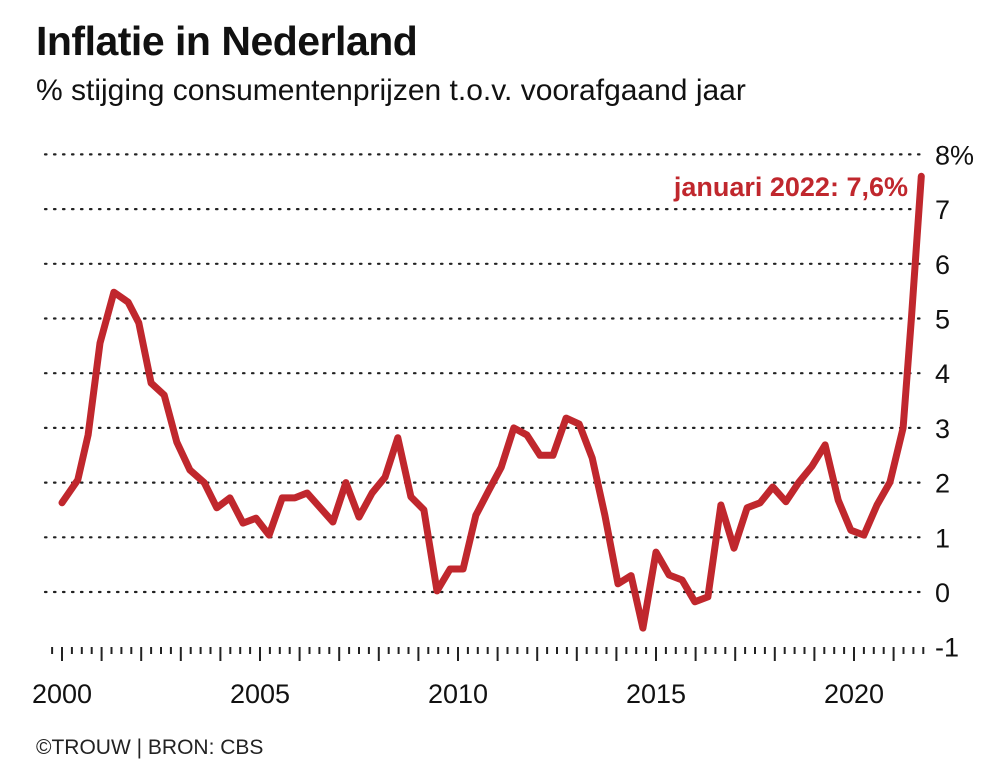 The width and height of the screenshot is (1000, 783). What do you see at coordinates (942, 593) in the screenshot?
I see `y-tick-label: 0` at bounding box center [942, 593].